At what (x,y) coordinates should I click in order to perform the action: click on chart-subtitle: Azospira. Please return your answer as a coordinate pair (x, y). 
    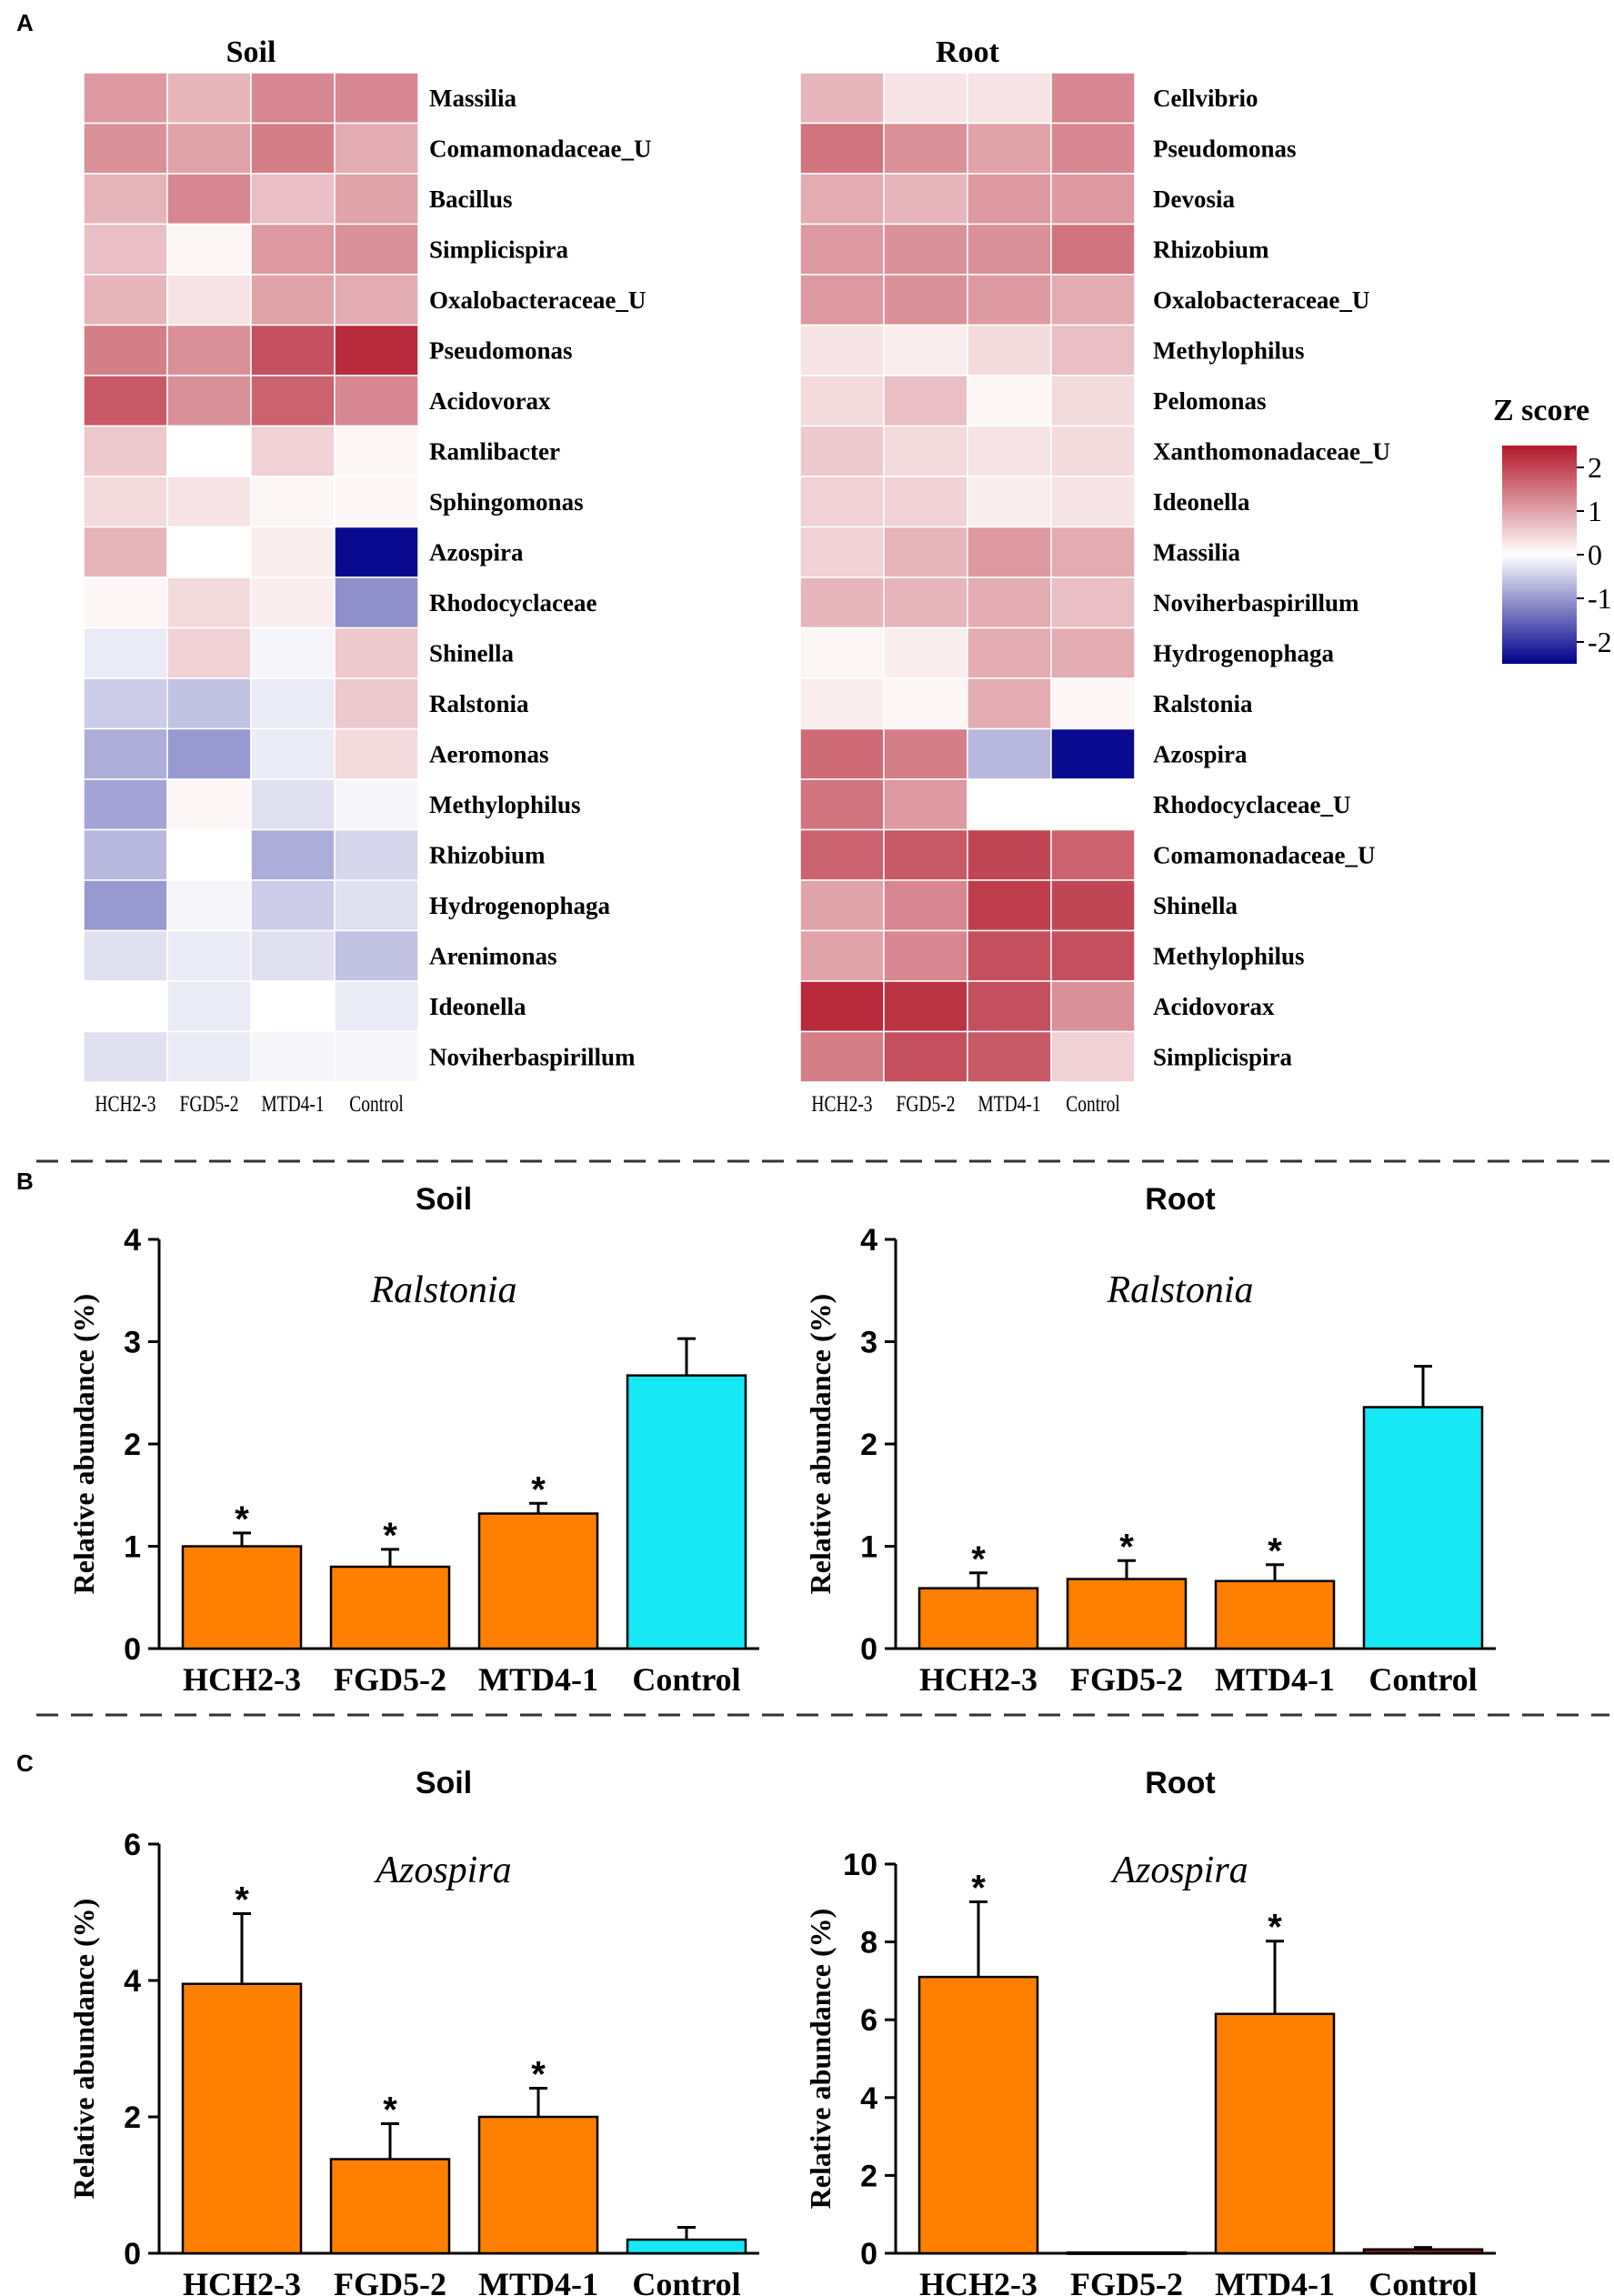
    Looking at the image, I should click on (1179, 1870).